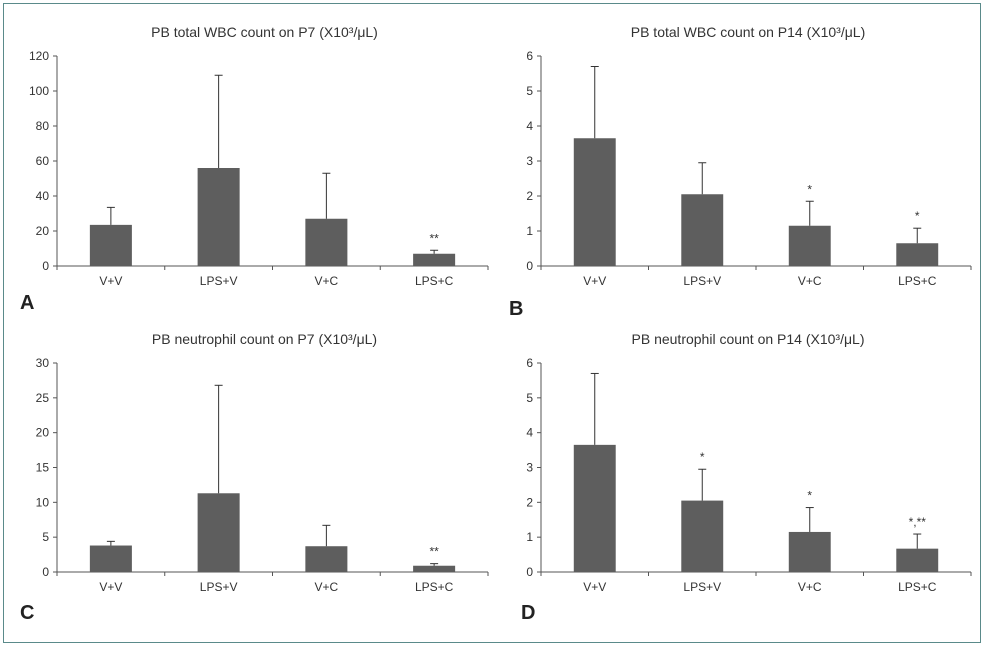 Image resolution: width=986 pixels, height=648 pixels. I want to click on chart-title: PB neutrophil count on P14 (X10³/μL), so click(748, 339).